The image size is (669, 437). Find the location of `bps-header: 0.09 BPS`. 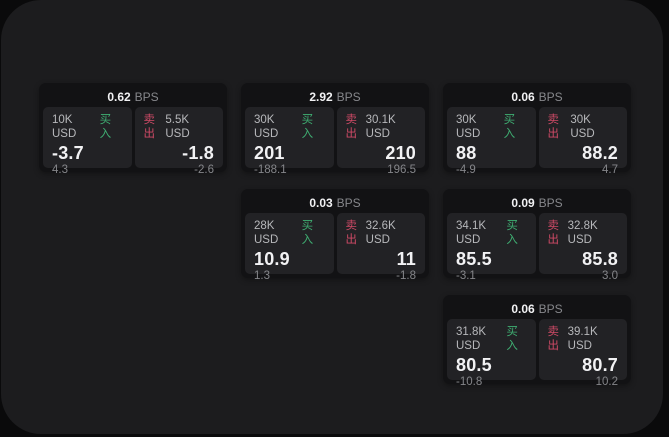

bps-header: 0.09 BPS is located at coordinates (537, 203).